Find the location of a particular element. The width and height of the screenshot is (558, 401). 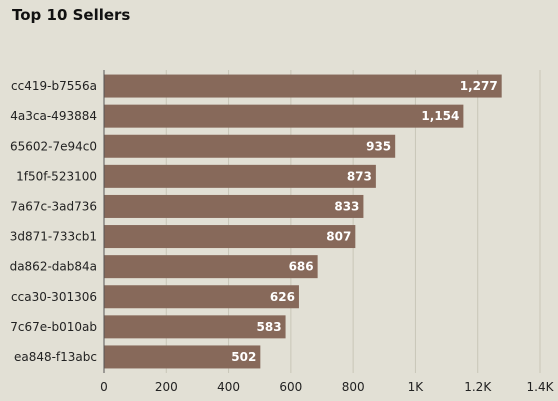

bar-value-label: 833 is located at coordinates (346, 206).